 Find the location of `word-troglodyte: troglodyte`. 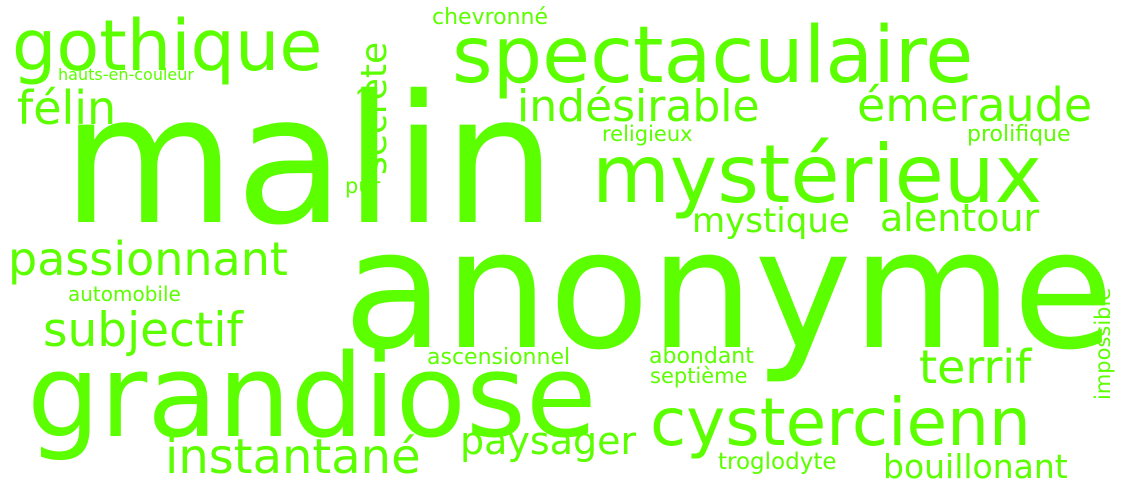

word-troglodyte: troglodyte is located at coordinates (777, 462).